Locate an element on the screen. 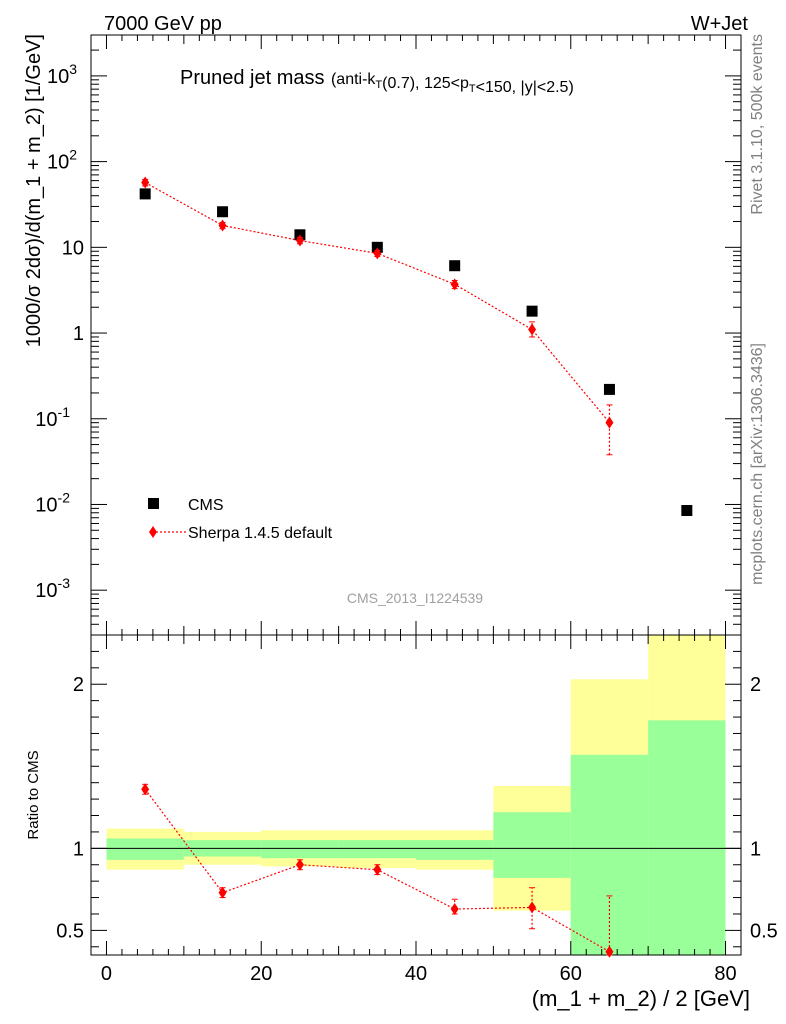  legend-sherpa-marker is located at coordinates (153, 532).